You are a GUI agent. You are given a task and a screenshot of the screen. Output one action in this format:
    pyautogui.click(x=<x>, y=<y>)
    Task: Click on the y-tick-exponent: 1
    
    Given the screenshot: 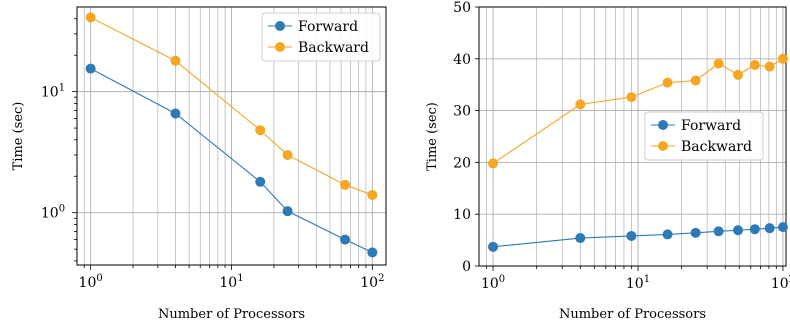 What is the action you would take?
    pyautogui.click(x=62, y=88)
    